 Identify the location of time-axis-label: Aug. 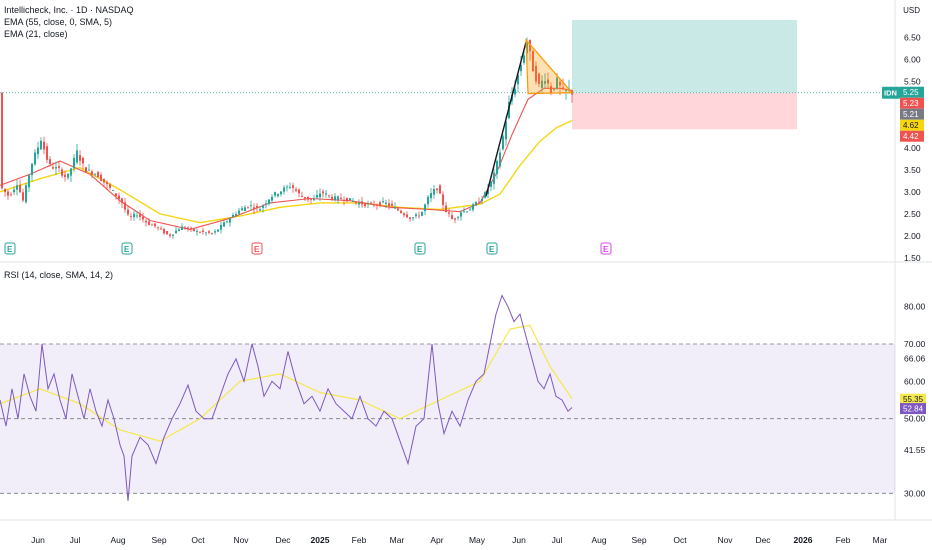
(117, 540).